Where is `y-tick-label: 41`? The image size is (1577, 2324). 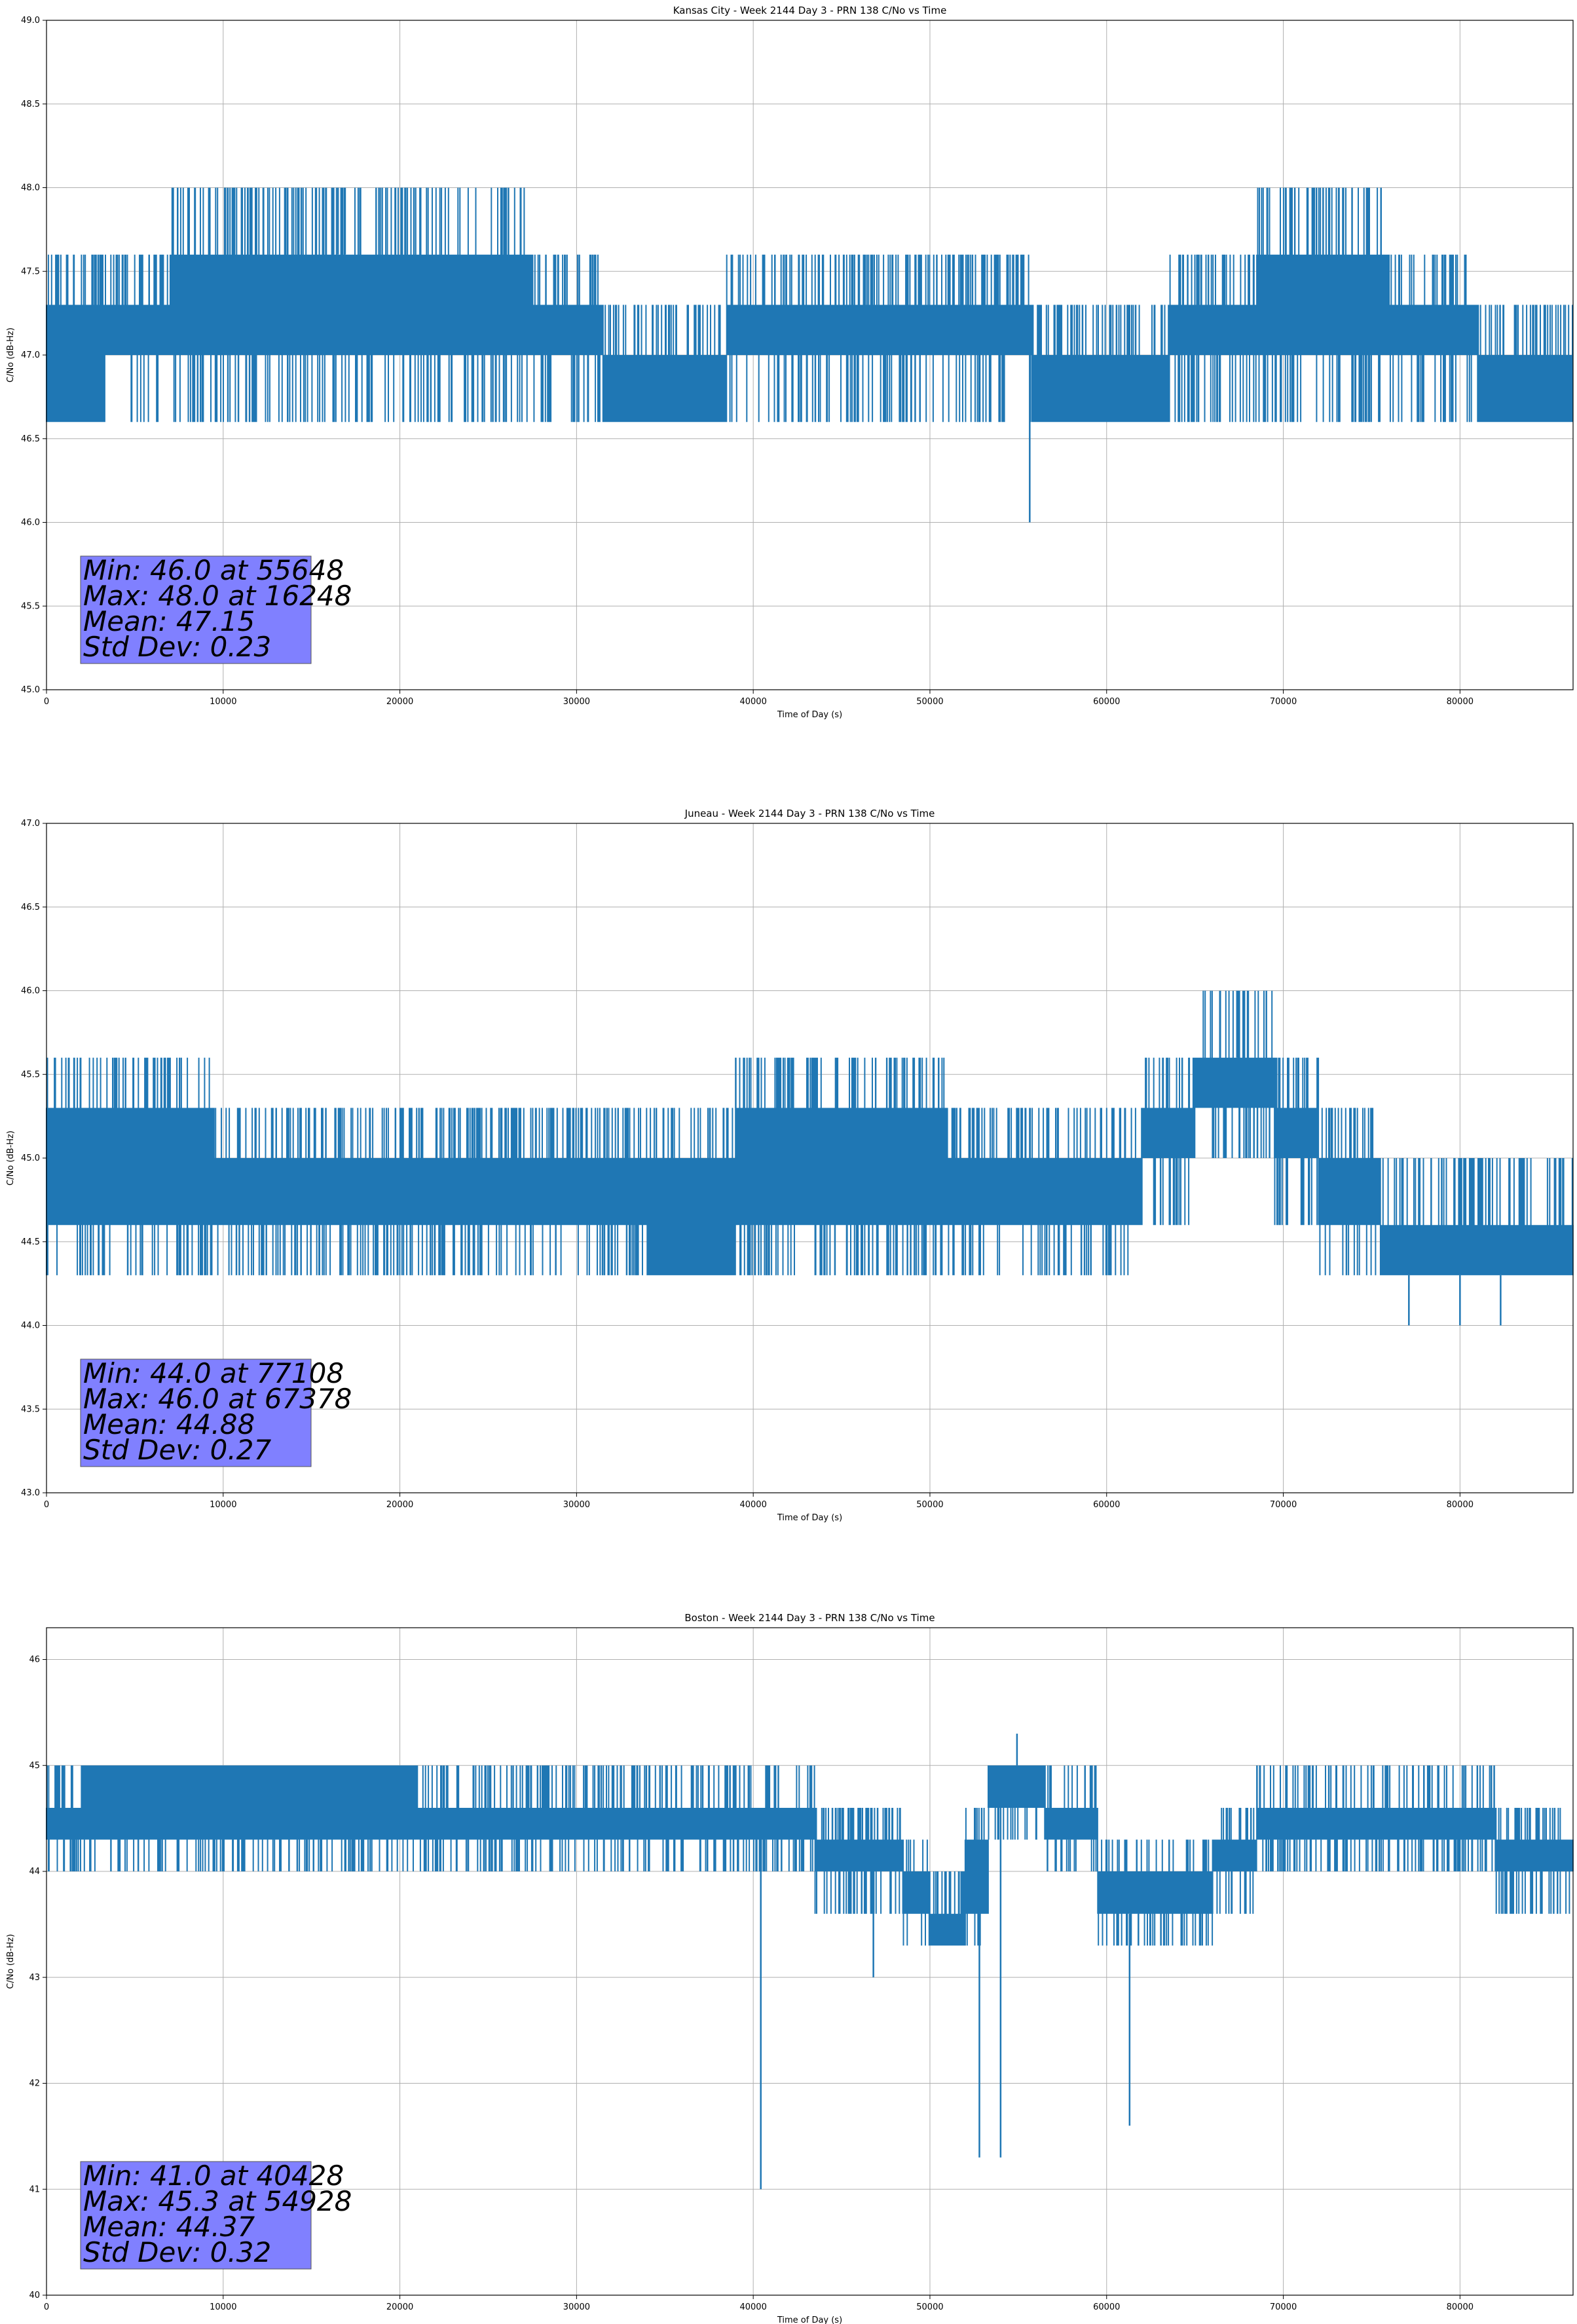 y-tick-label: 41 is located at coordinates (34, 2189).